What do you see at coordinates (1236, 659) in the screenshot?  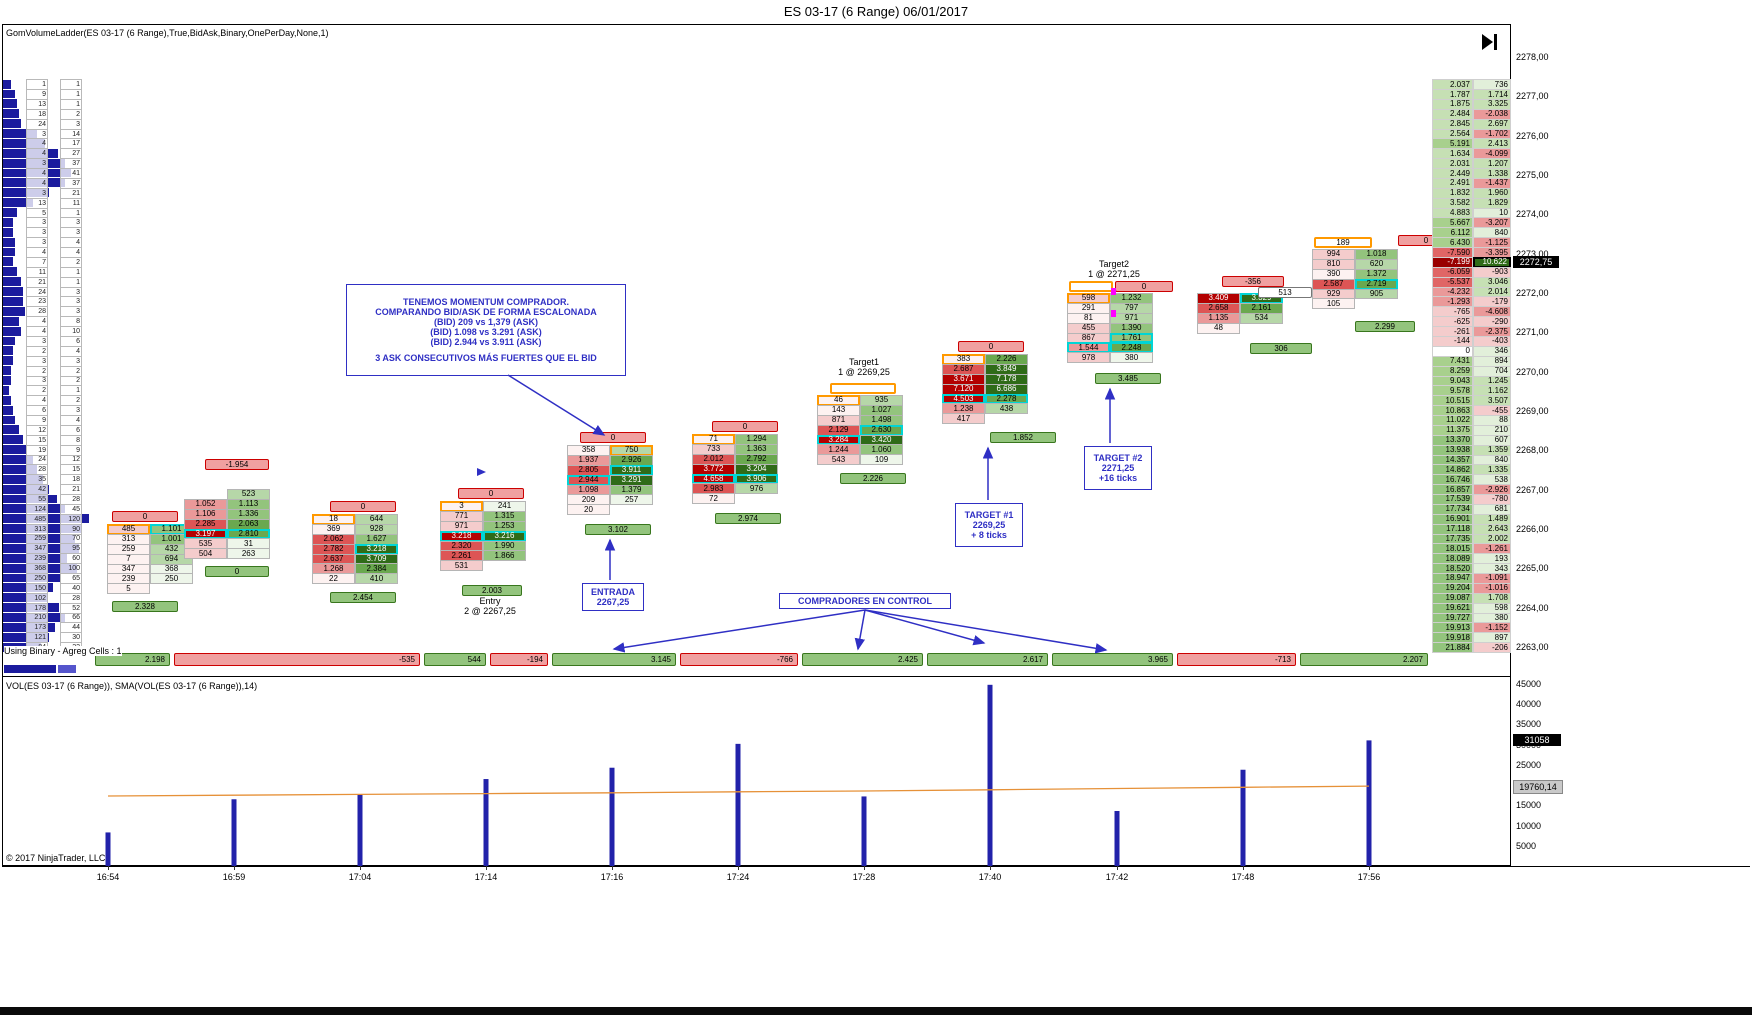 I see `delta-pill: -713` at bounding box center [1236, 659].